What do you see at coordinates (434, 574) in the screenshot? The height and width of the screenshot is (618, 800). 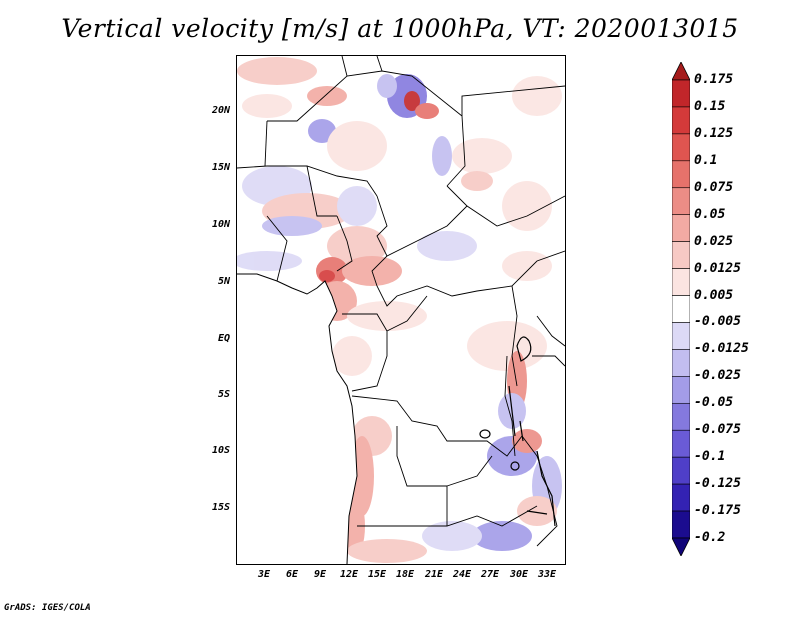 I see `lon-label-21e: 21E` at bounding box center [434, 574].